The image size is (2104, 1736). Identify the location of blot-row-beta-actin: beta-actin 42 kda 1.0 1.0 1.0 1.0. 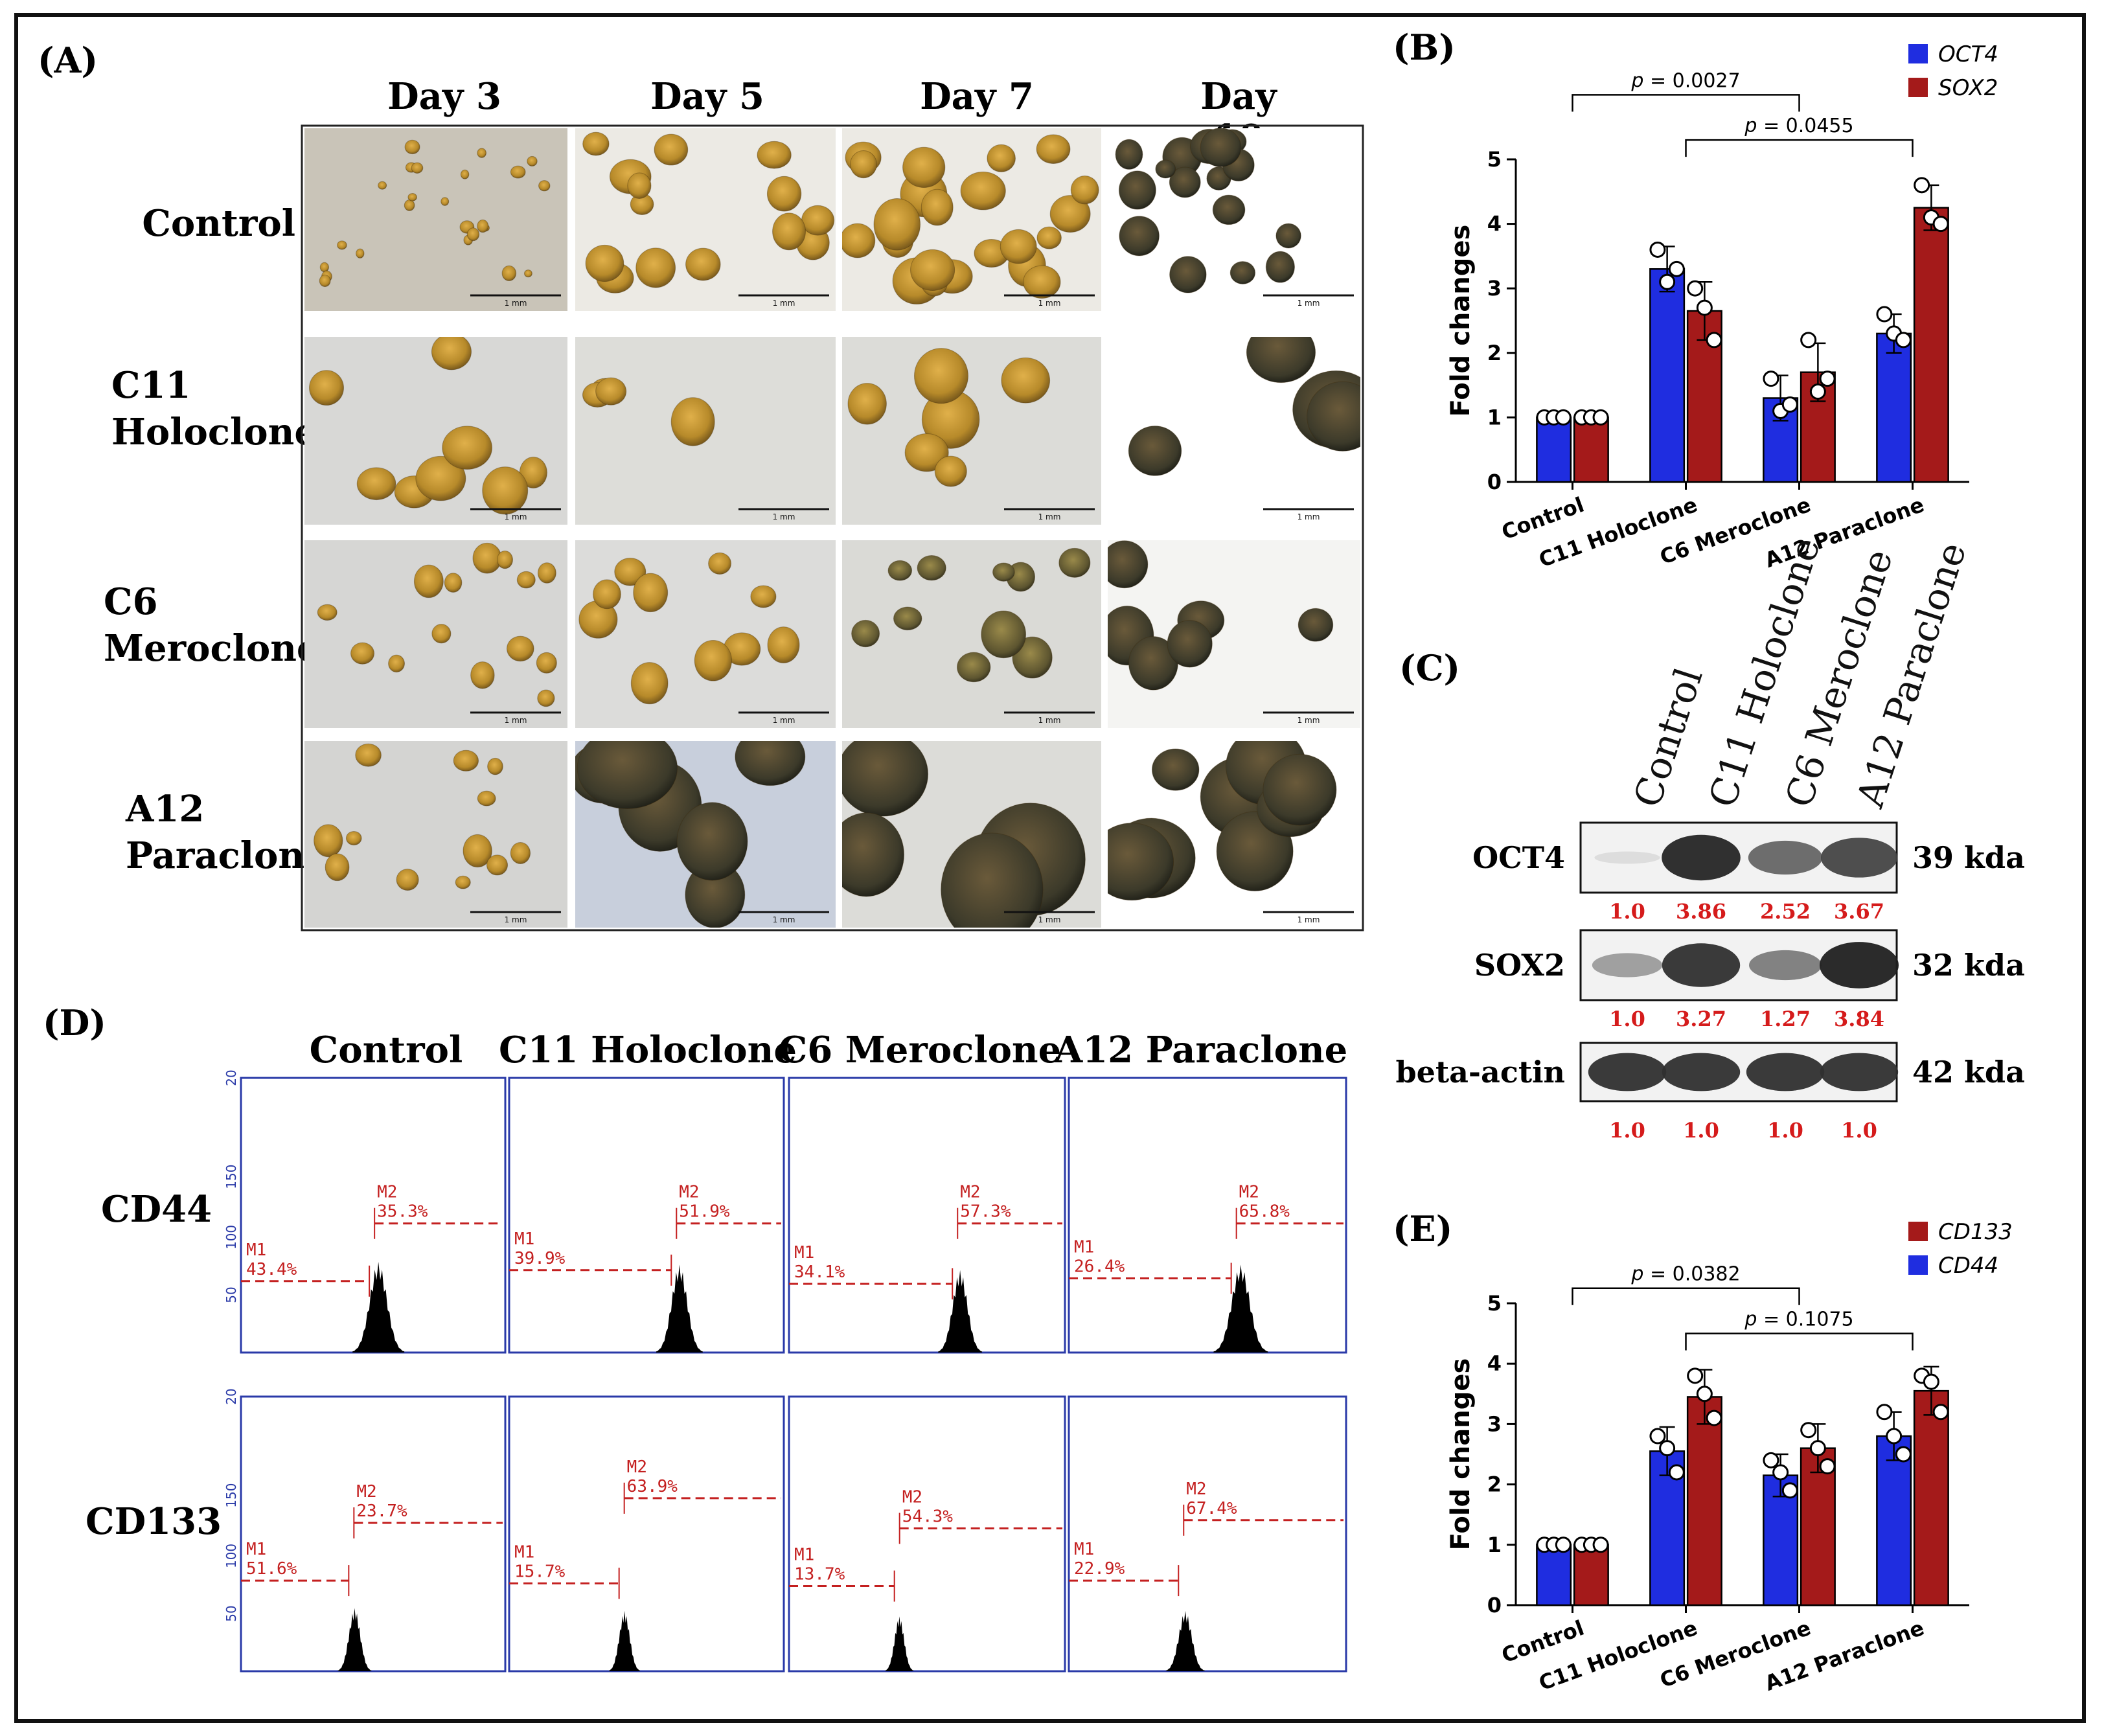
(1710, 1092).